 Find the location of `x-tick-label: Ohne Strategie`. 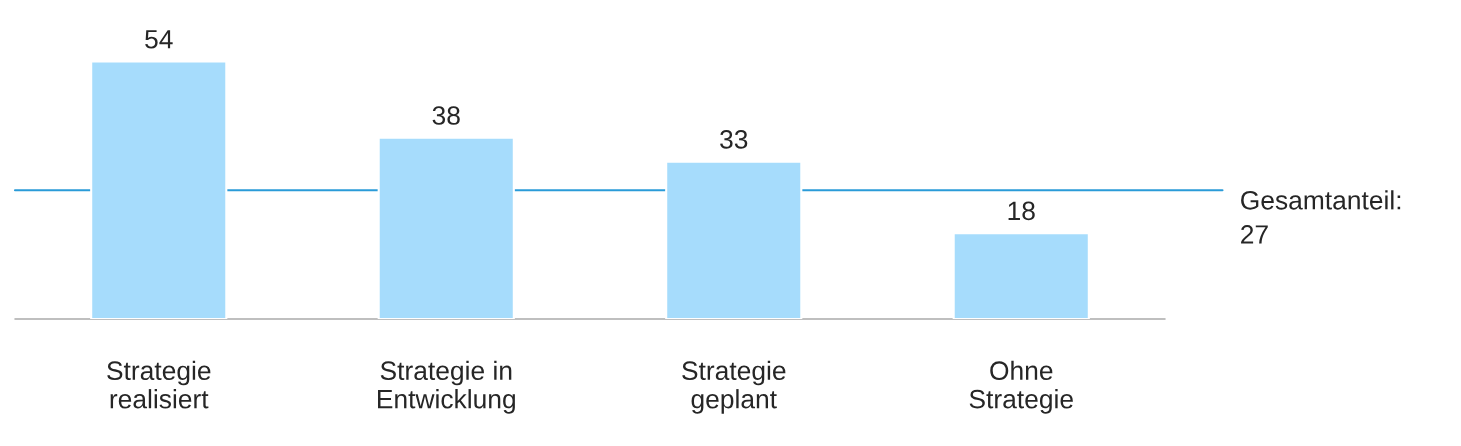

x-tick-label: Ohne Strategie is located at coordinates (1021, 387).